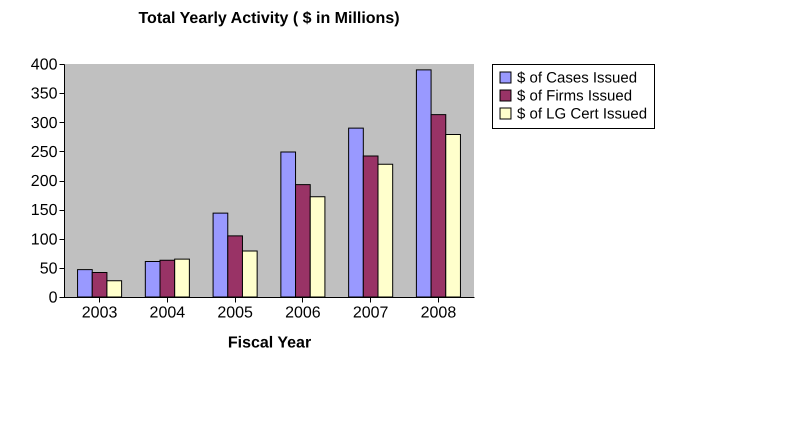  I want to click on y-tick-label: 0, so click(53, 298).